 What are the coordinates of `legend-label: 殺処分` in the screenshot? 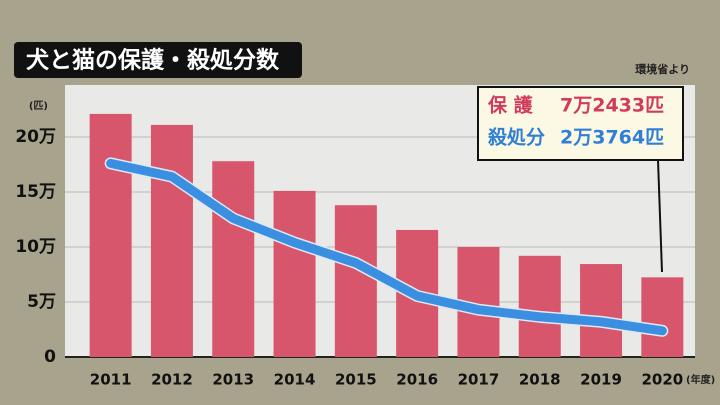 It's located at (516, 137).